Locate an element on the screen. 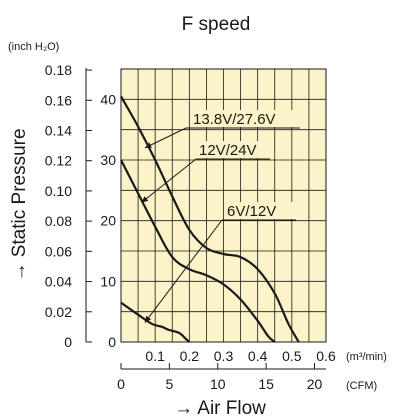  x-axis-tick-label: 0.2 is located at coordinates (190, 356).